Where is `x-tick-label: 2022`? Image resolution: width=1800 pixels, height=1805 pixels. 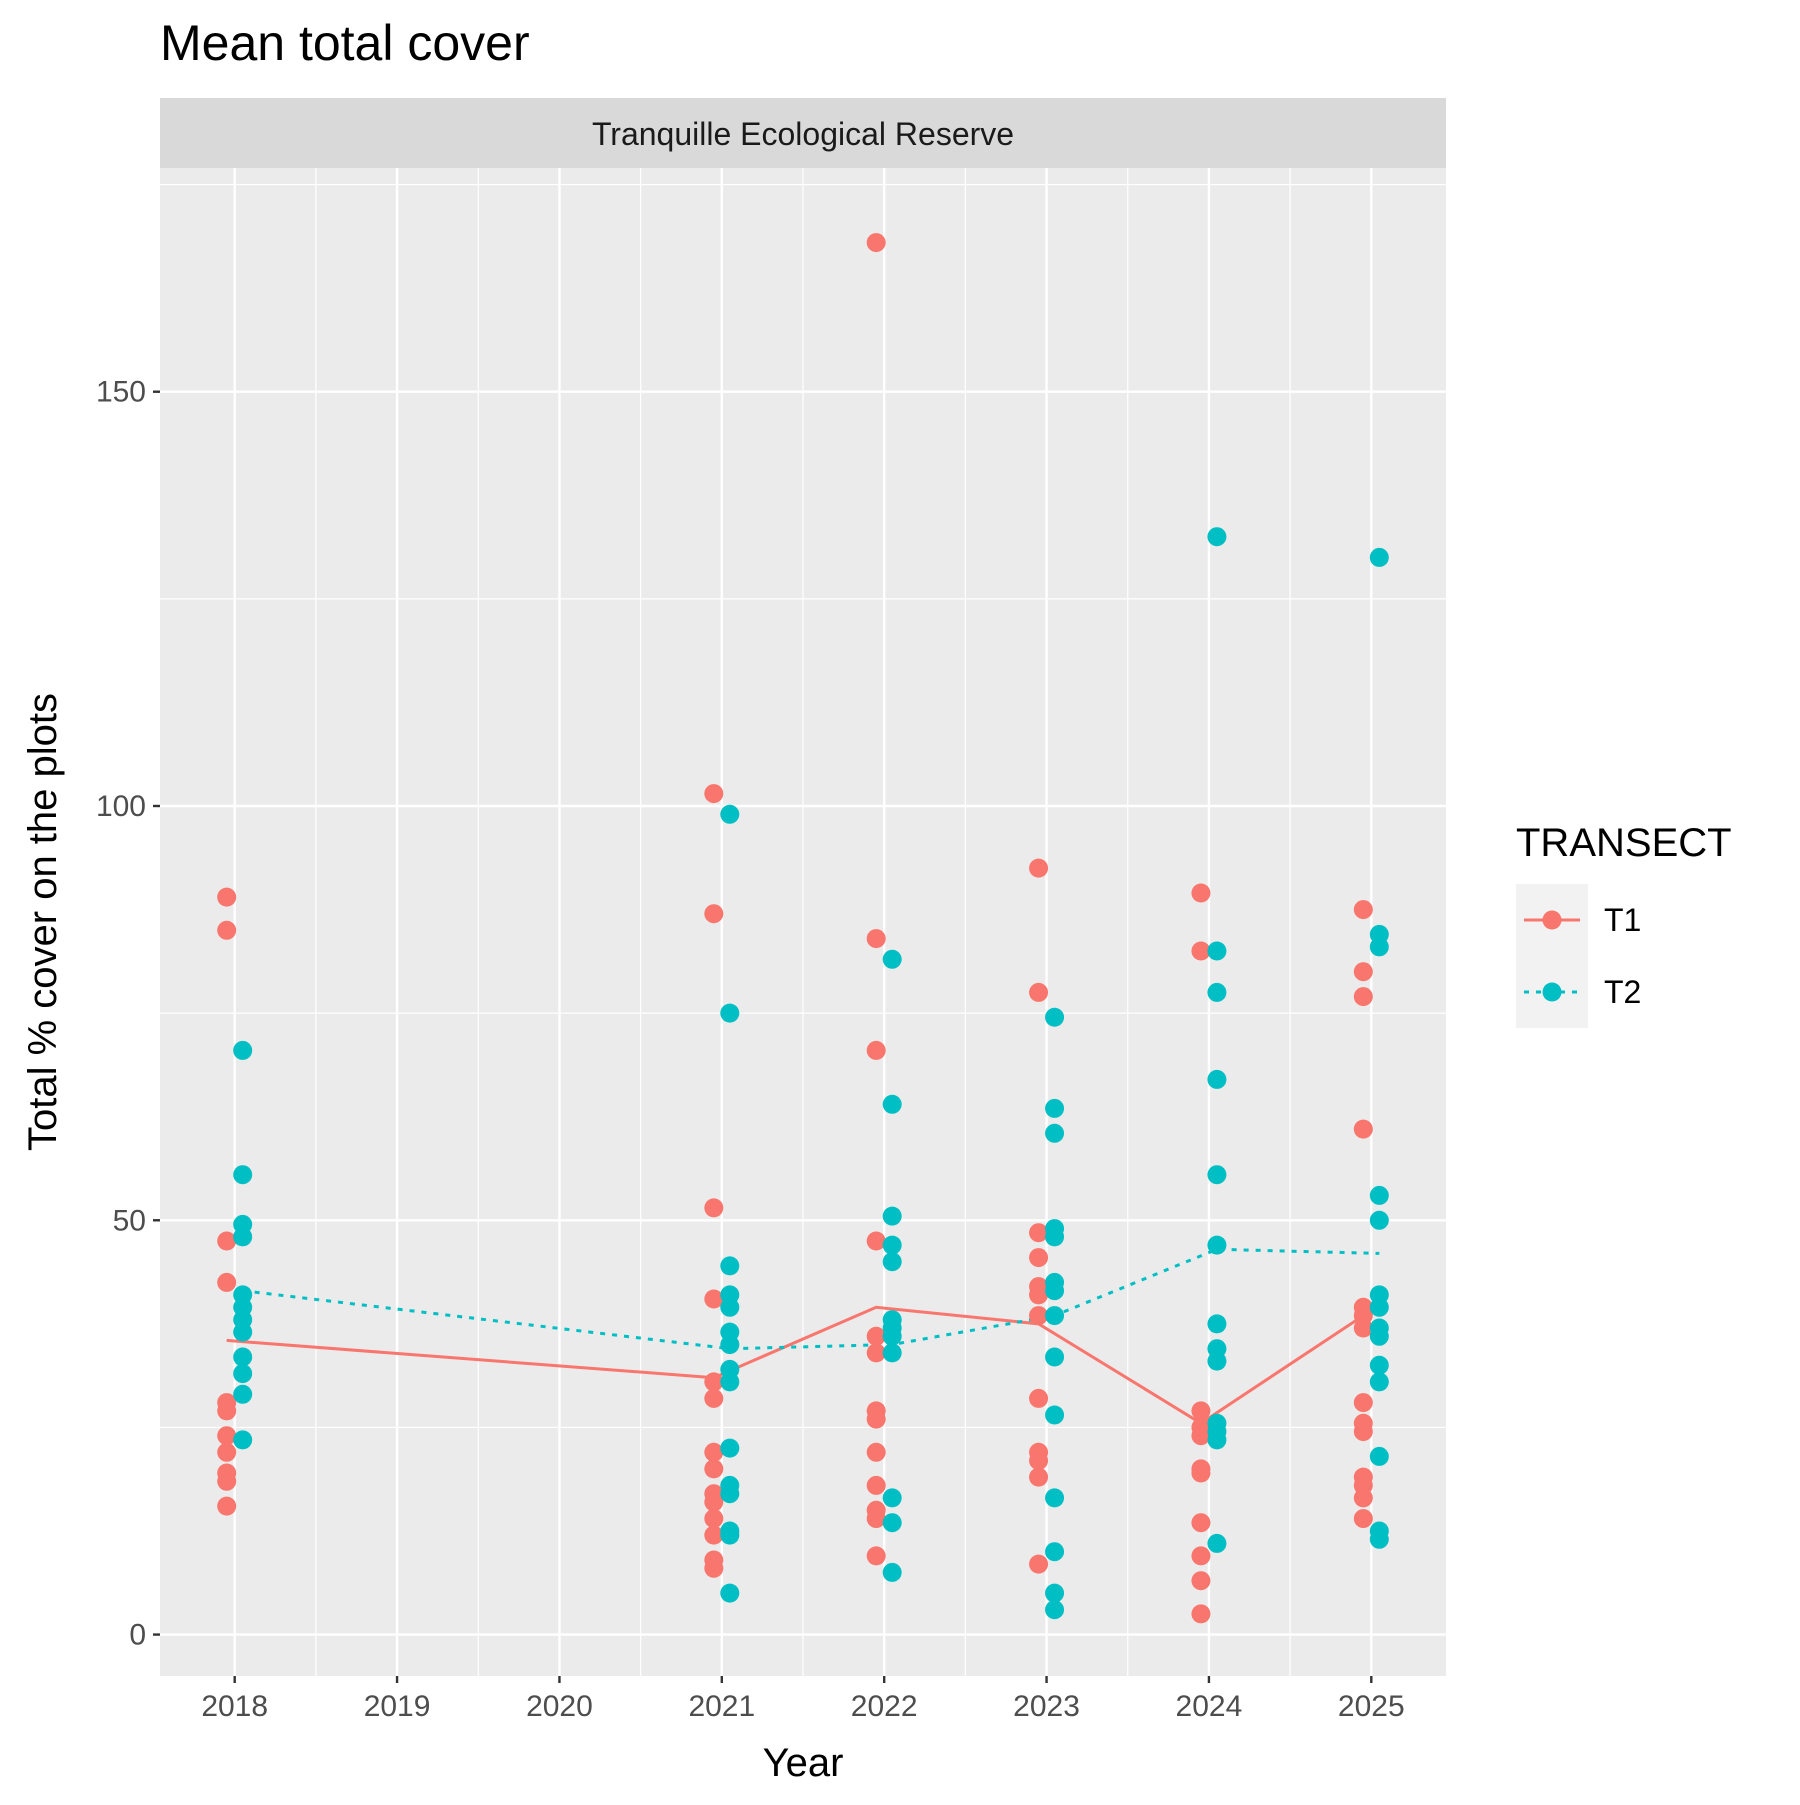 x-tick-label: 2022 is located at coordinates (884, 1706).